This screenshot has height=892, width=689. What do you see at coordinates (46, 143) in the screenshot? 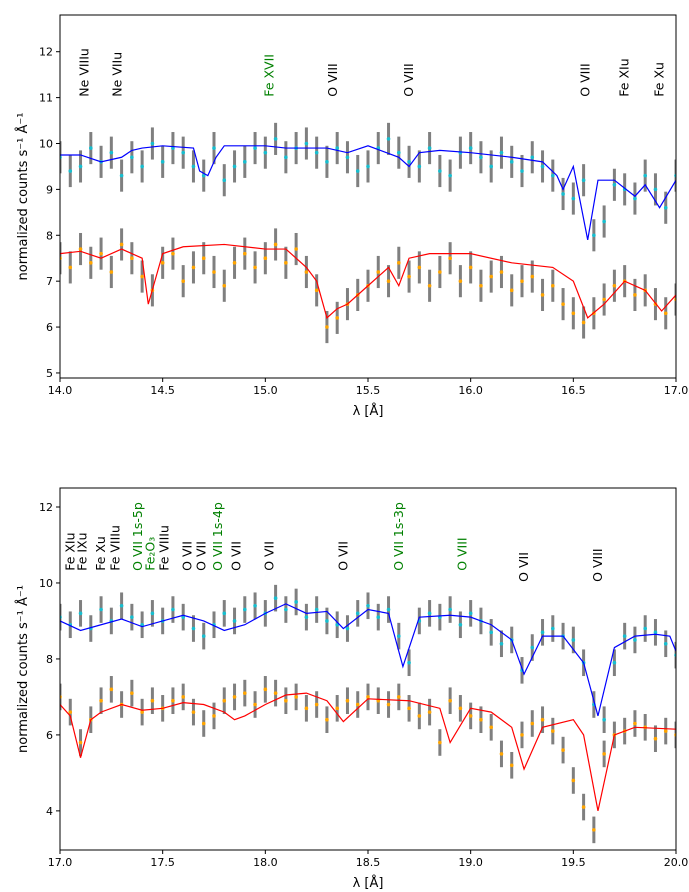
I see `y-tick-label: 10` at bounding box center [46, 143].